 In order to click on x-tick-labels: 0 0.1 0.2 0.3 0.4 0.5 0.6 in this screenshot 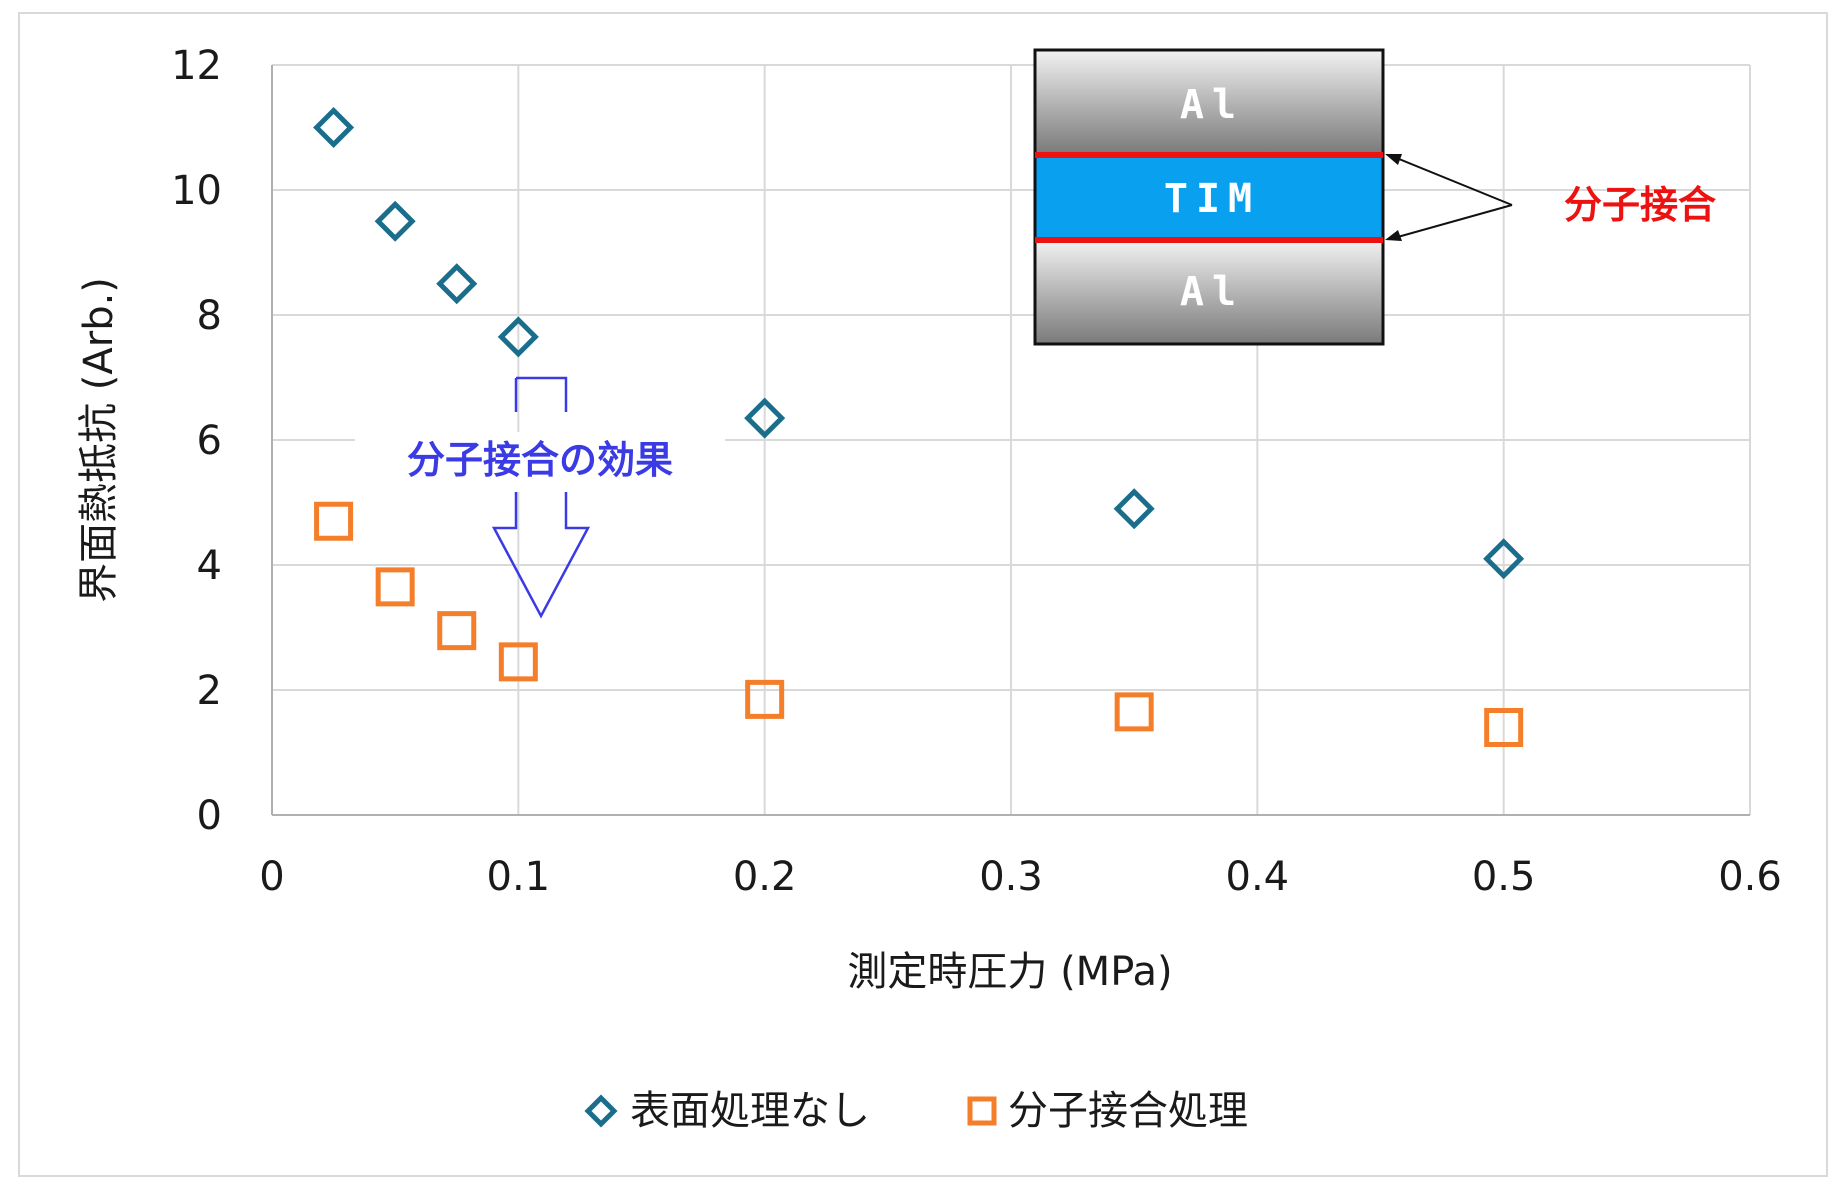, I will do `click(1020, 877)`.